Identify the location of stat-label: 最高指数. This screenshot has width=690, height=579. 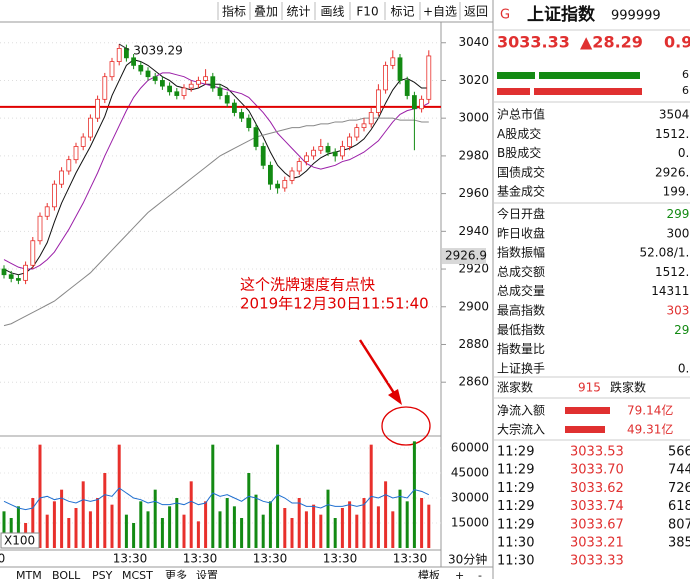
(521, 310).